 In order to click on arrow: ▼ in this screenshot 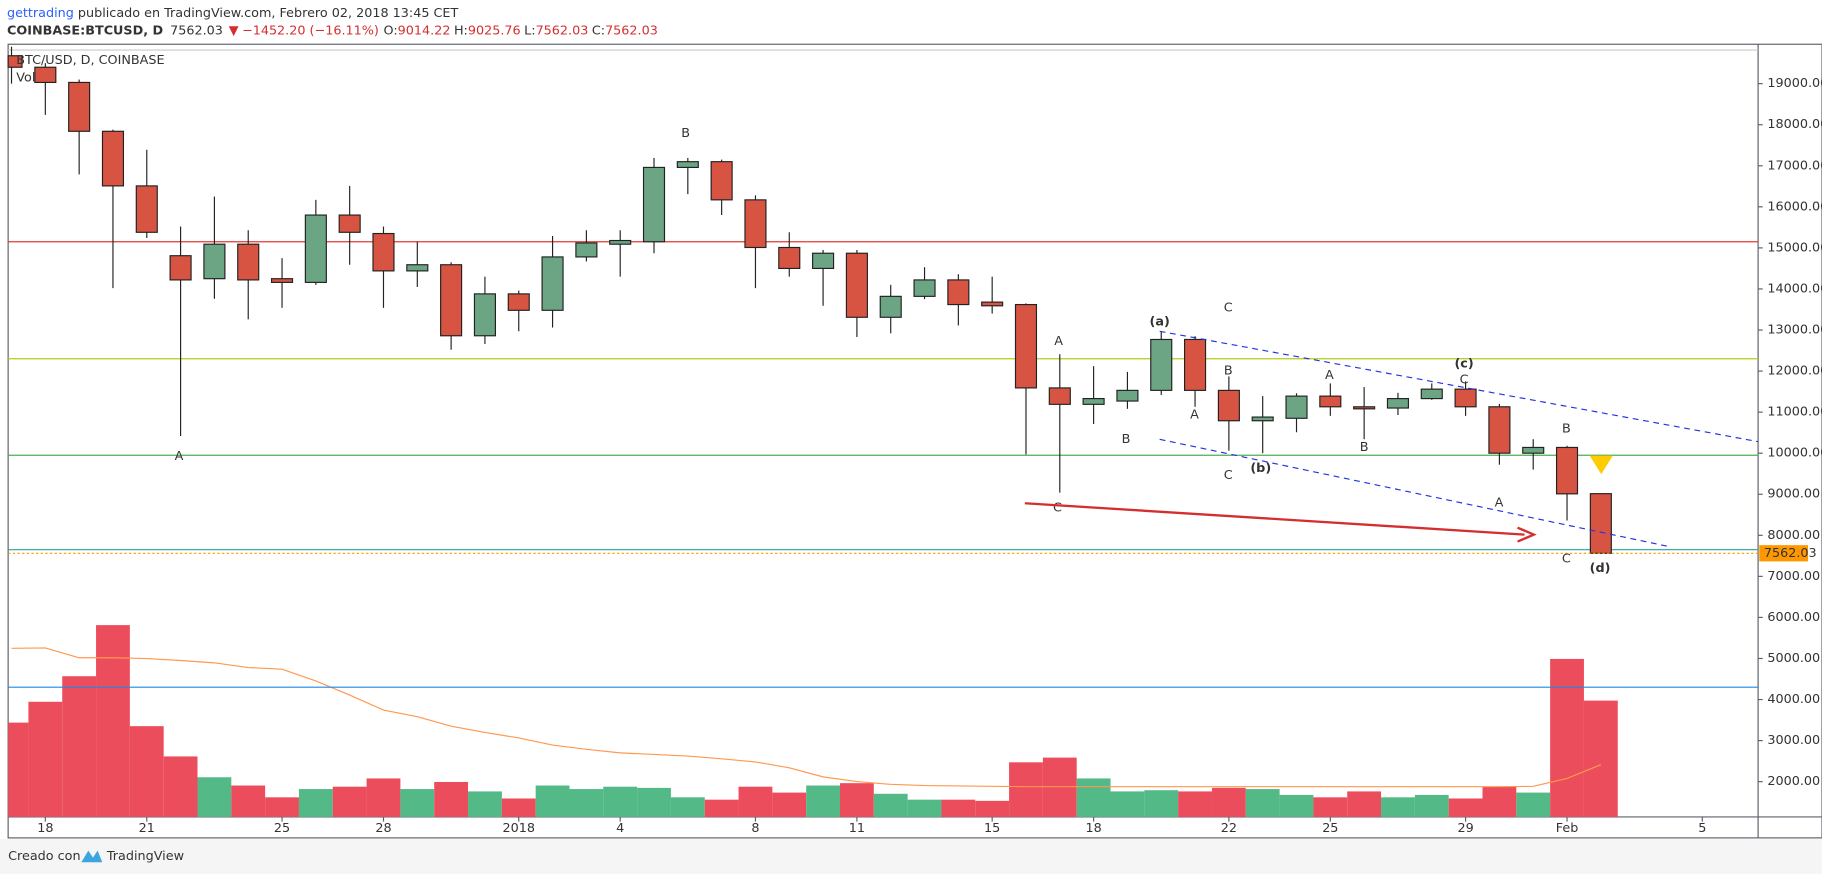, I will do `click(234, 30)`.